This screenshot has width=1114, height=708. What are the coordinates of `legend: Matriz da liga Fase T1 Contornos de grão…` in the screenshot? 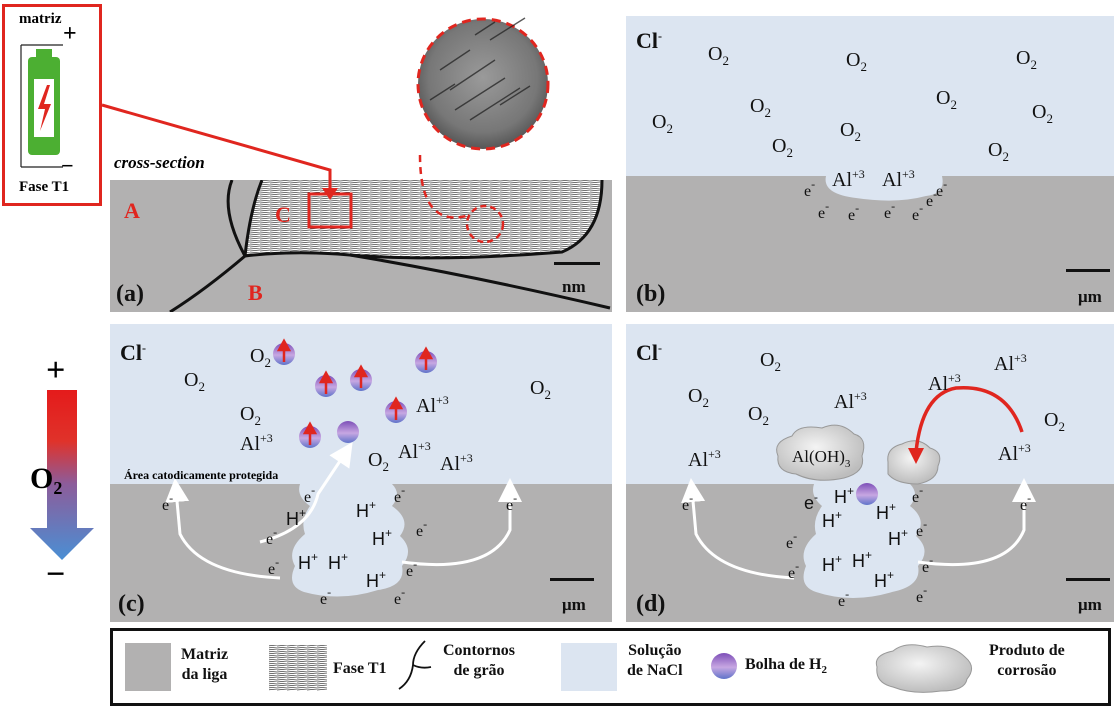 It's located at (610, 667).